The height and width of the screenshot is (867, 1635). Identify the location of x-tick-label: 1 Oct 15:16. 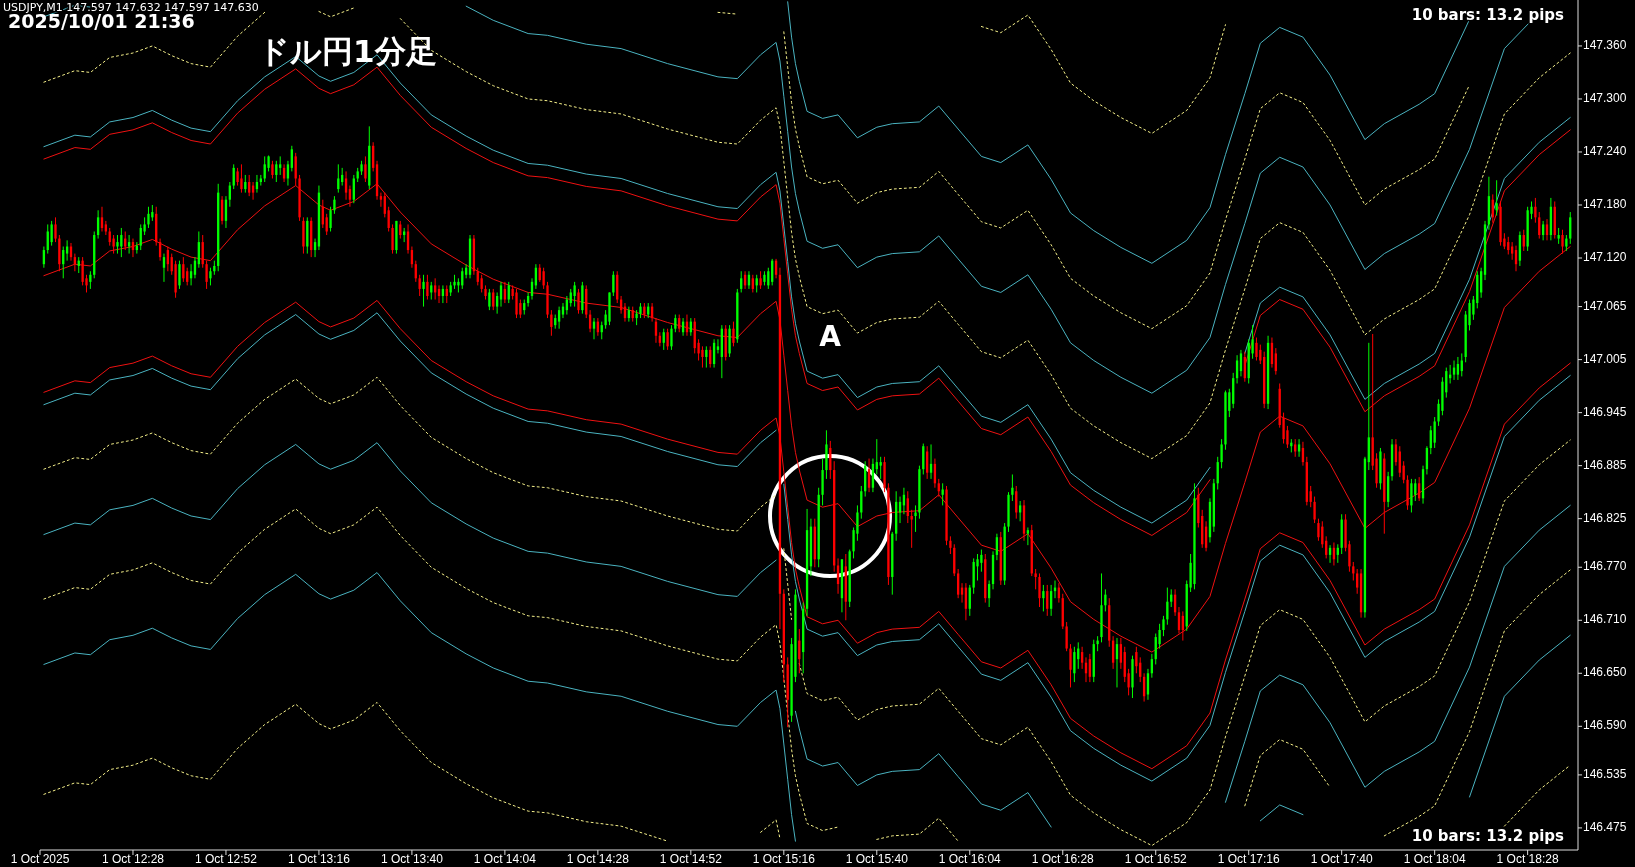
(784, 859).